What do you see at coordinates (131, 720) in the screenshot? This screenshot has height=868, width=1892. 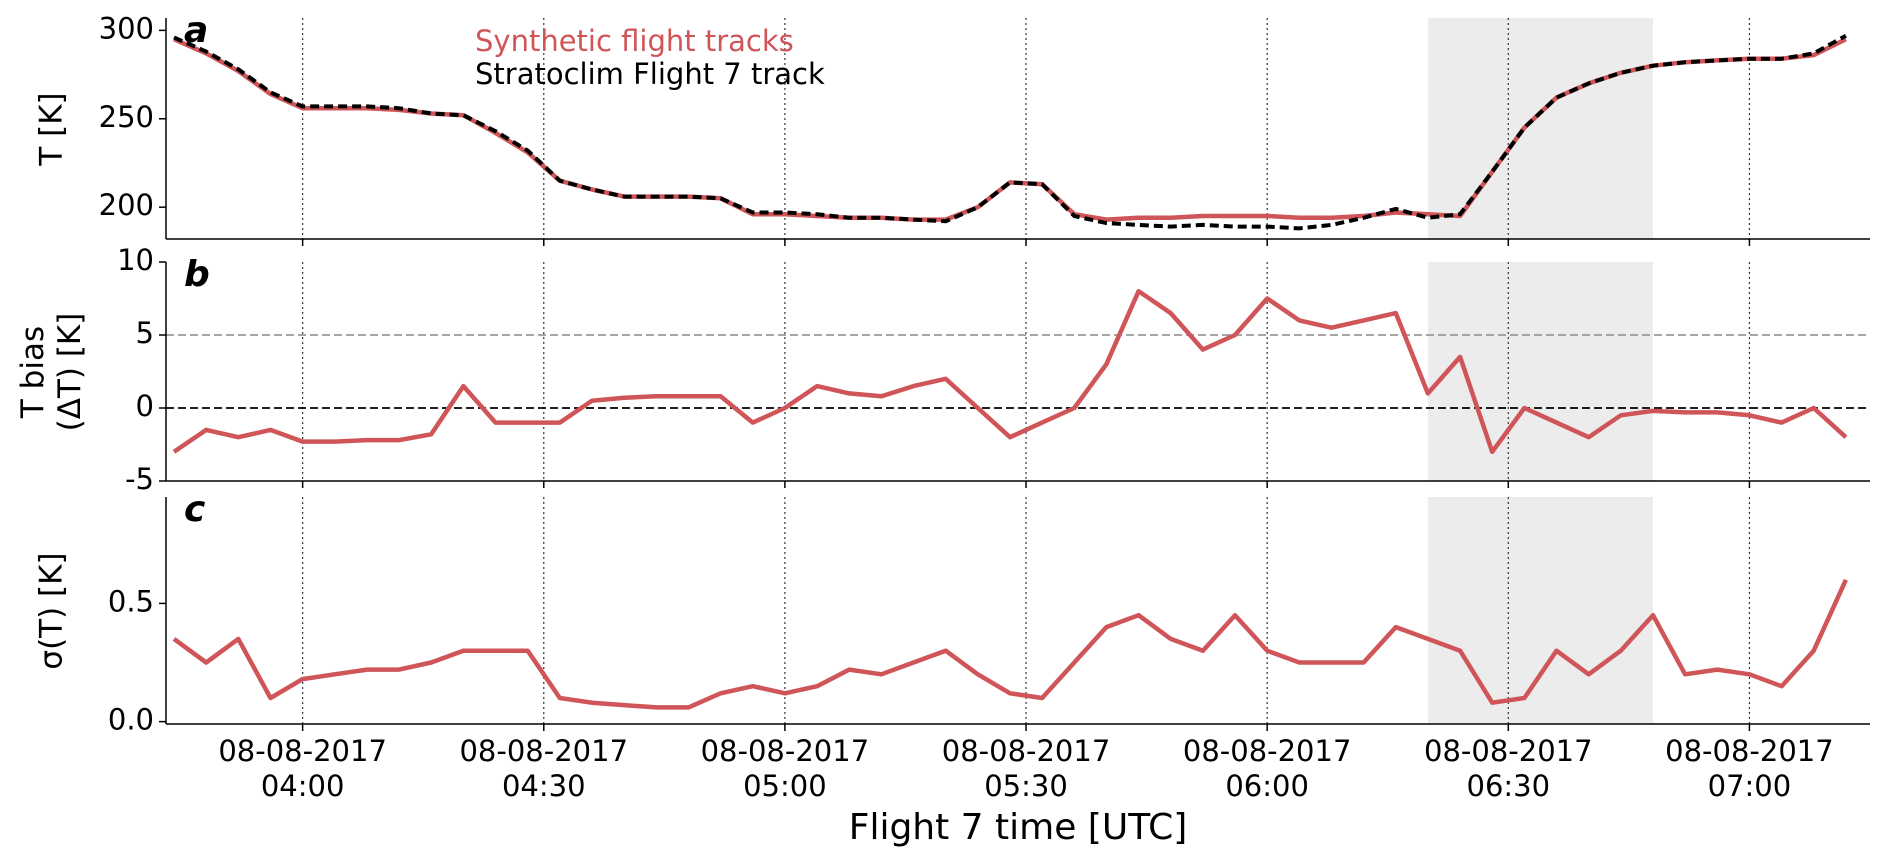 I see `y-tick-label: 0.0` at bounding box center [131, 720].